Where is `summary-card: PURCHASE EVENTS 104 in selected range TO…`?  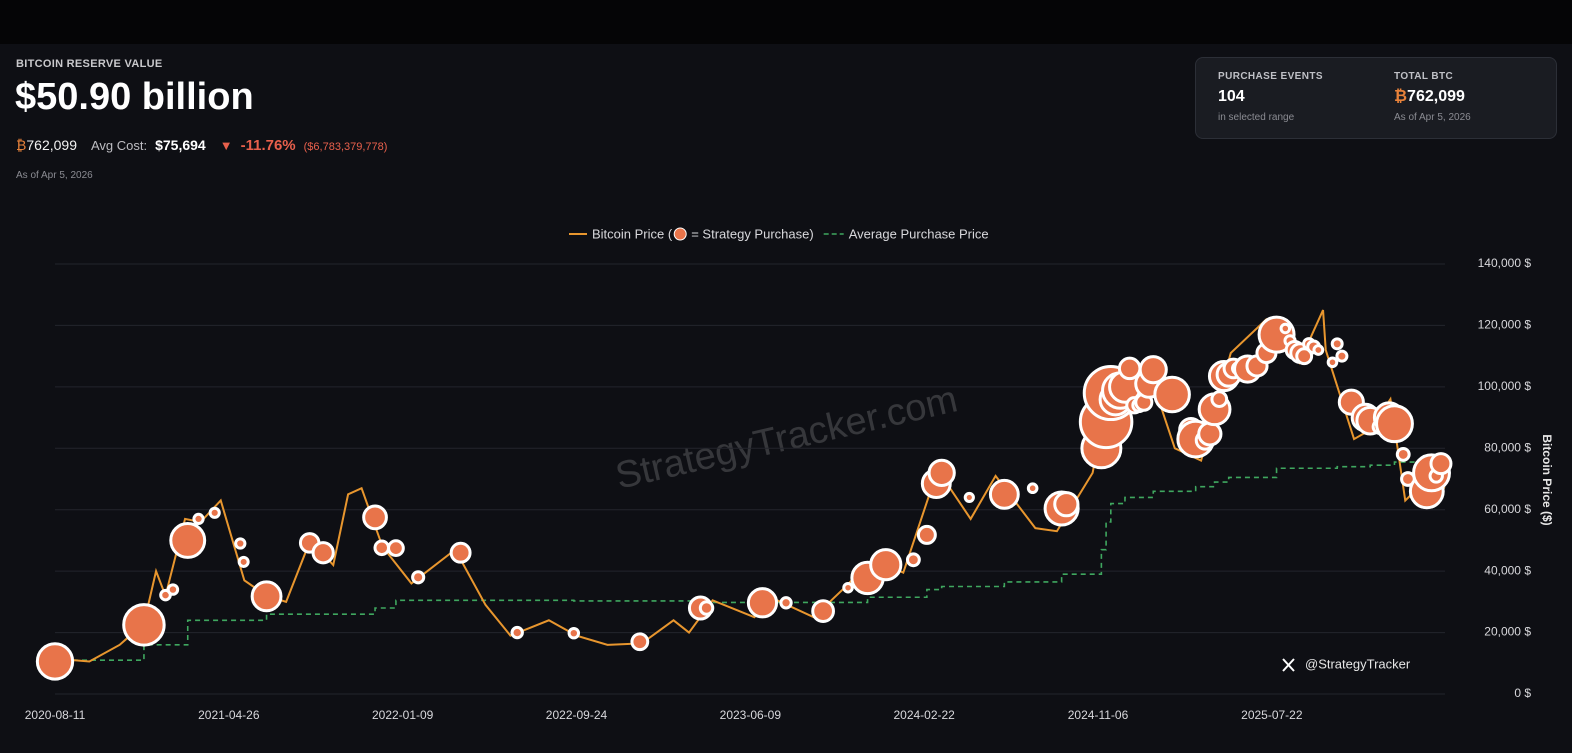
summary-card: PURCHASE EVENTS 104 in selected range TO… is located at coordinates (1376, 98).